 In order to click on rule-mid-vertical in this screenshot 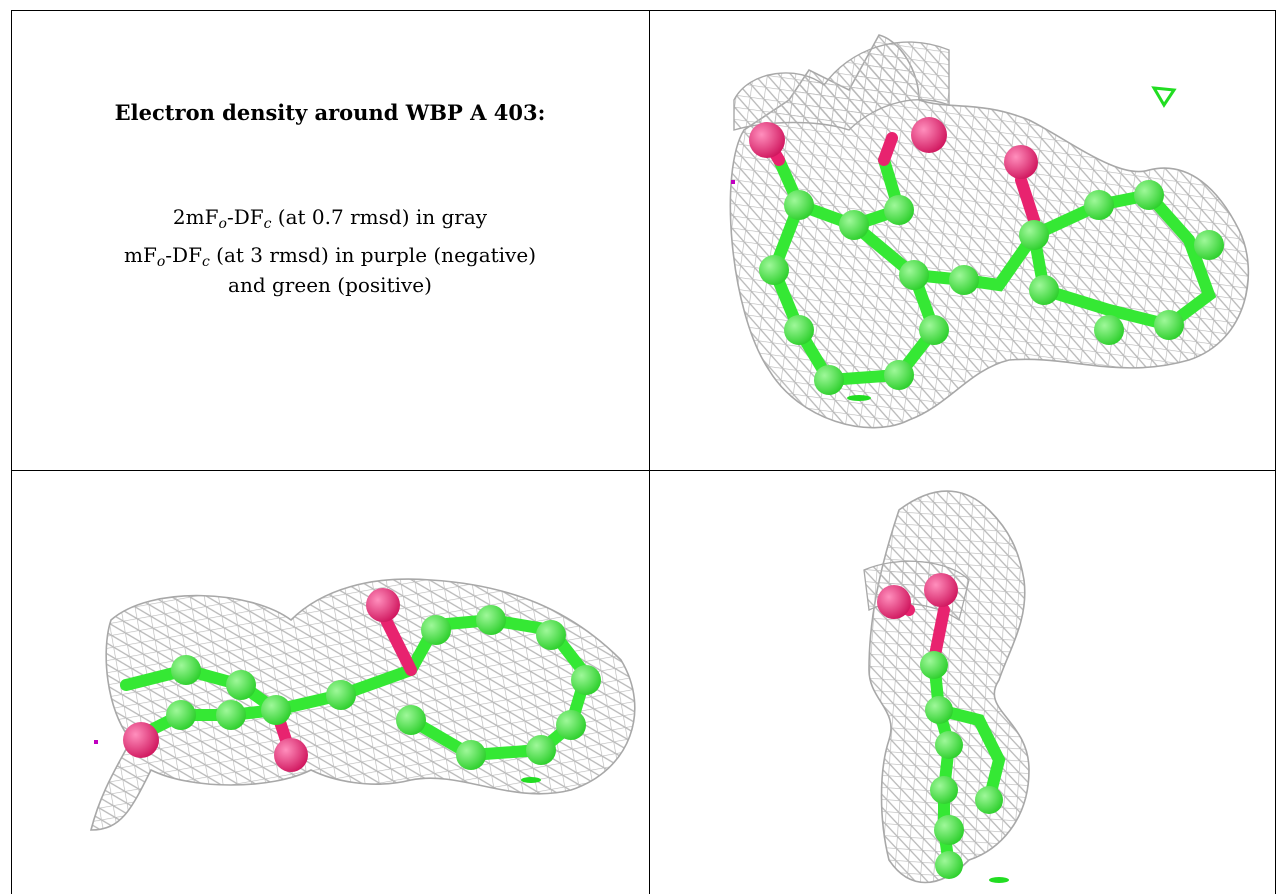, I will do `click(649, 452)`.